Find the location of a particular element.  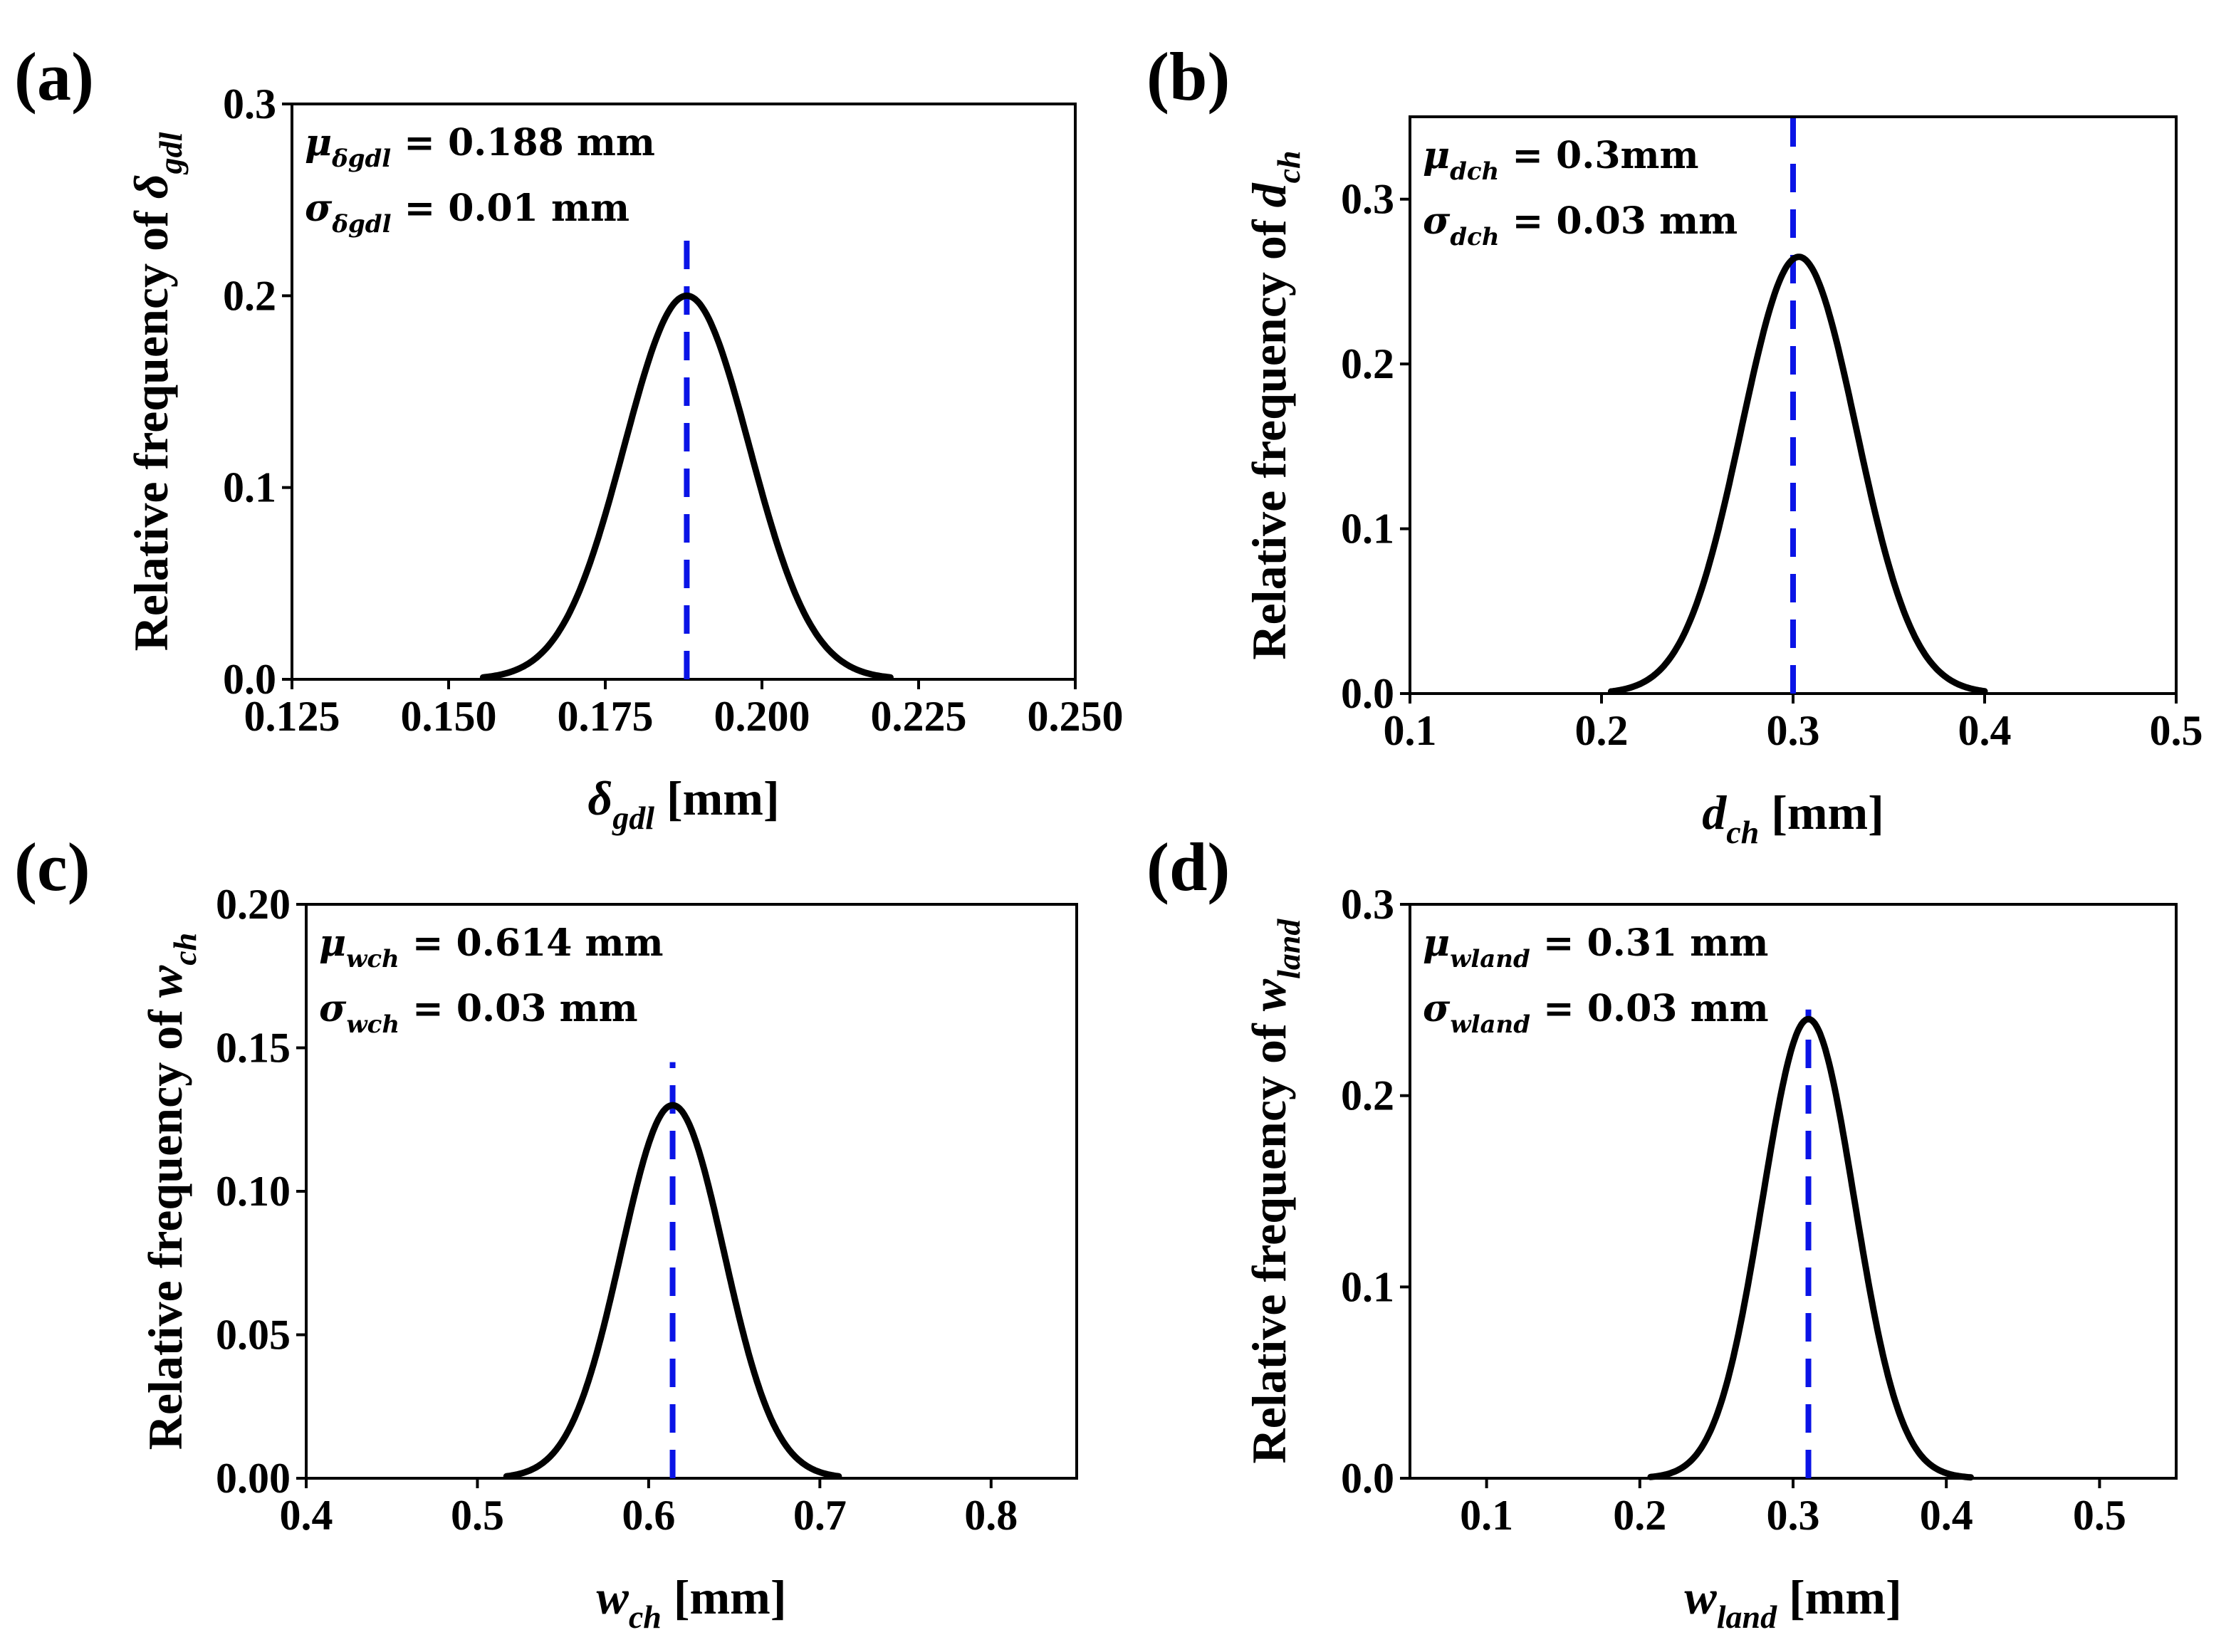

x-tick-label: 0.8 is located at coordinates (991, 1515).